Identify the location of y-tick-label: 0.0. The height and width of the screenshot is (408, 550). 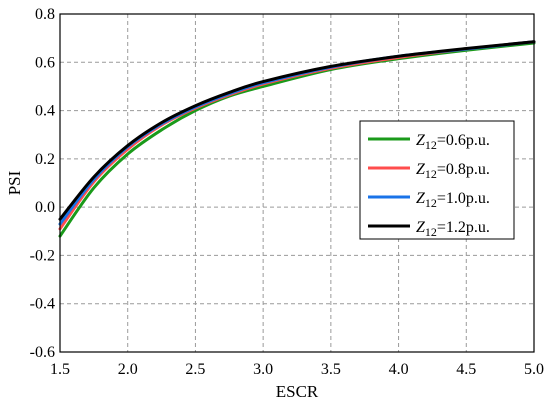
(45, 207).